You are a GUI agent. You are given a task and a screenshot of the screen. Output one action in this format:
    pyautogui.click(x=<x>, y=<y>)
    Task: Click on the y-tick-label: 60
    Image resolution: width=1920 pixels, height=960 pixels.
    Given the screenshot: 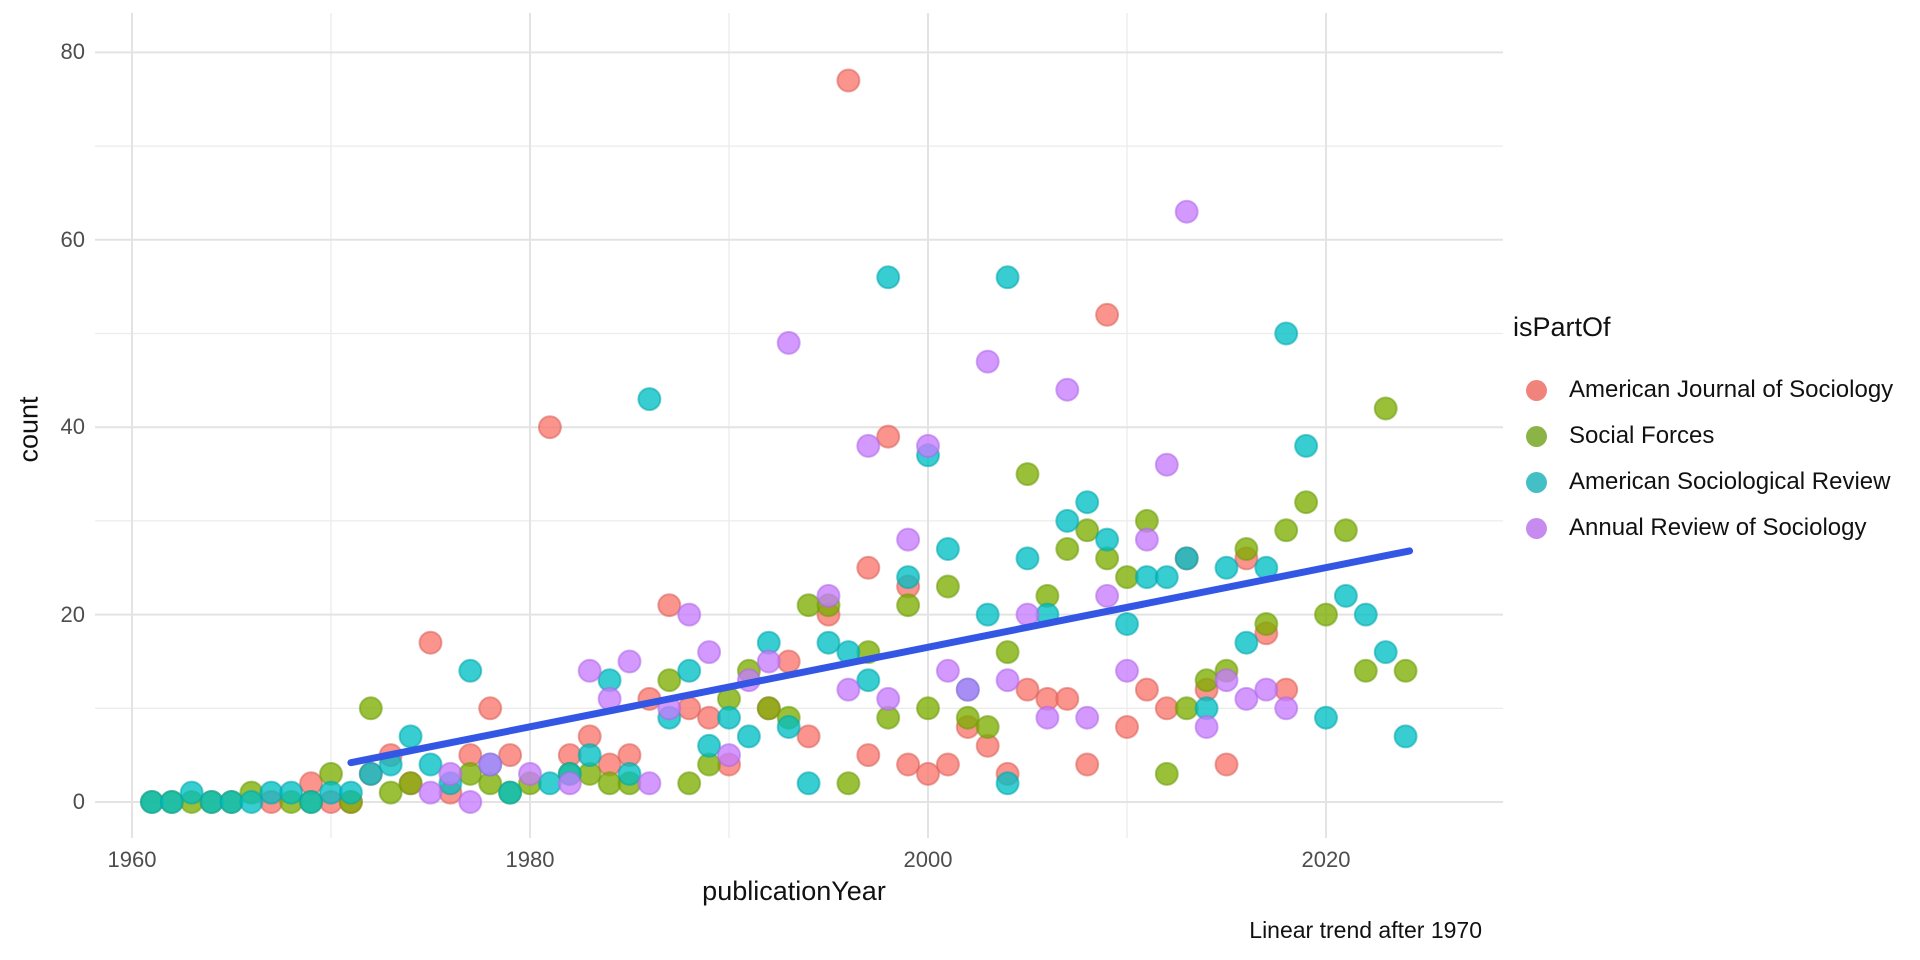 What is the action you would take?
    pyautogui.click(x=72, y=239)
    